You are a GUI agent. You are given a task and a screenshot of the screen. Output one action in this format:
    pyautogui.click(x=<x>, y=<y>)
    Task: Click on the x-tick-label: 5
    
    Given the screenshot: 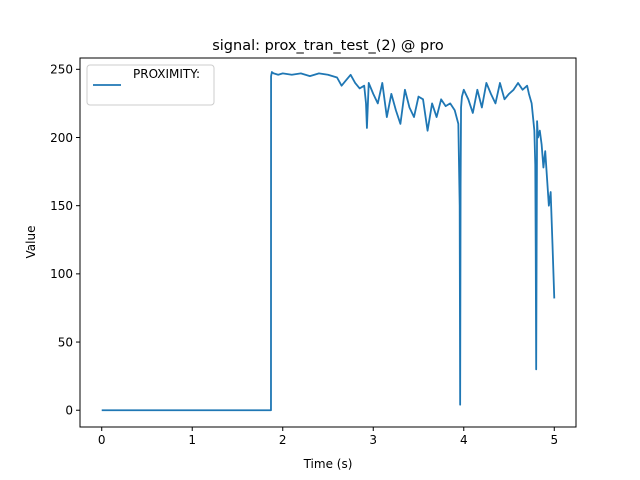 What is the action you would take?
    pyautogui.click(x=554, y=440)
    